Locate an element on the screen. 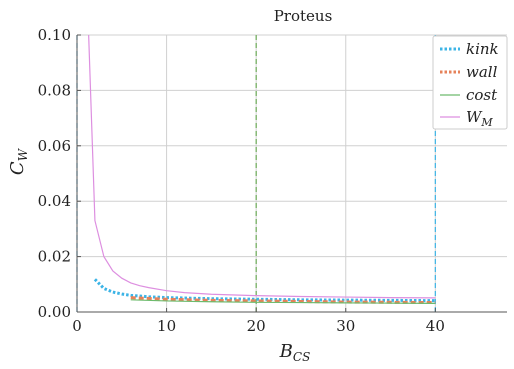 Image resolution: width=514 pixels, height=369 pixels. chart-title: Proteus is located at coordinates (303, 16).